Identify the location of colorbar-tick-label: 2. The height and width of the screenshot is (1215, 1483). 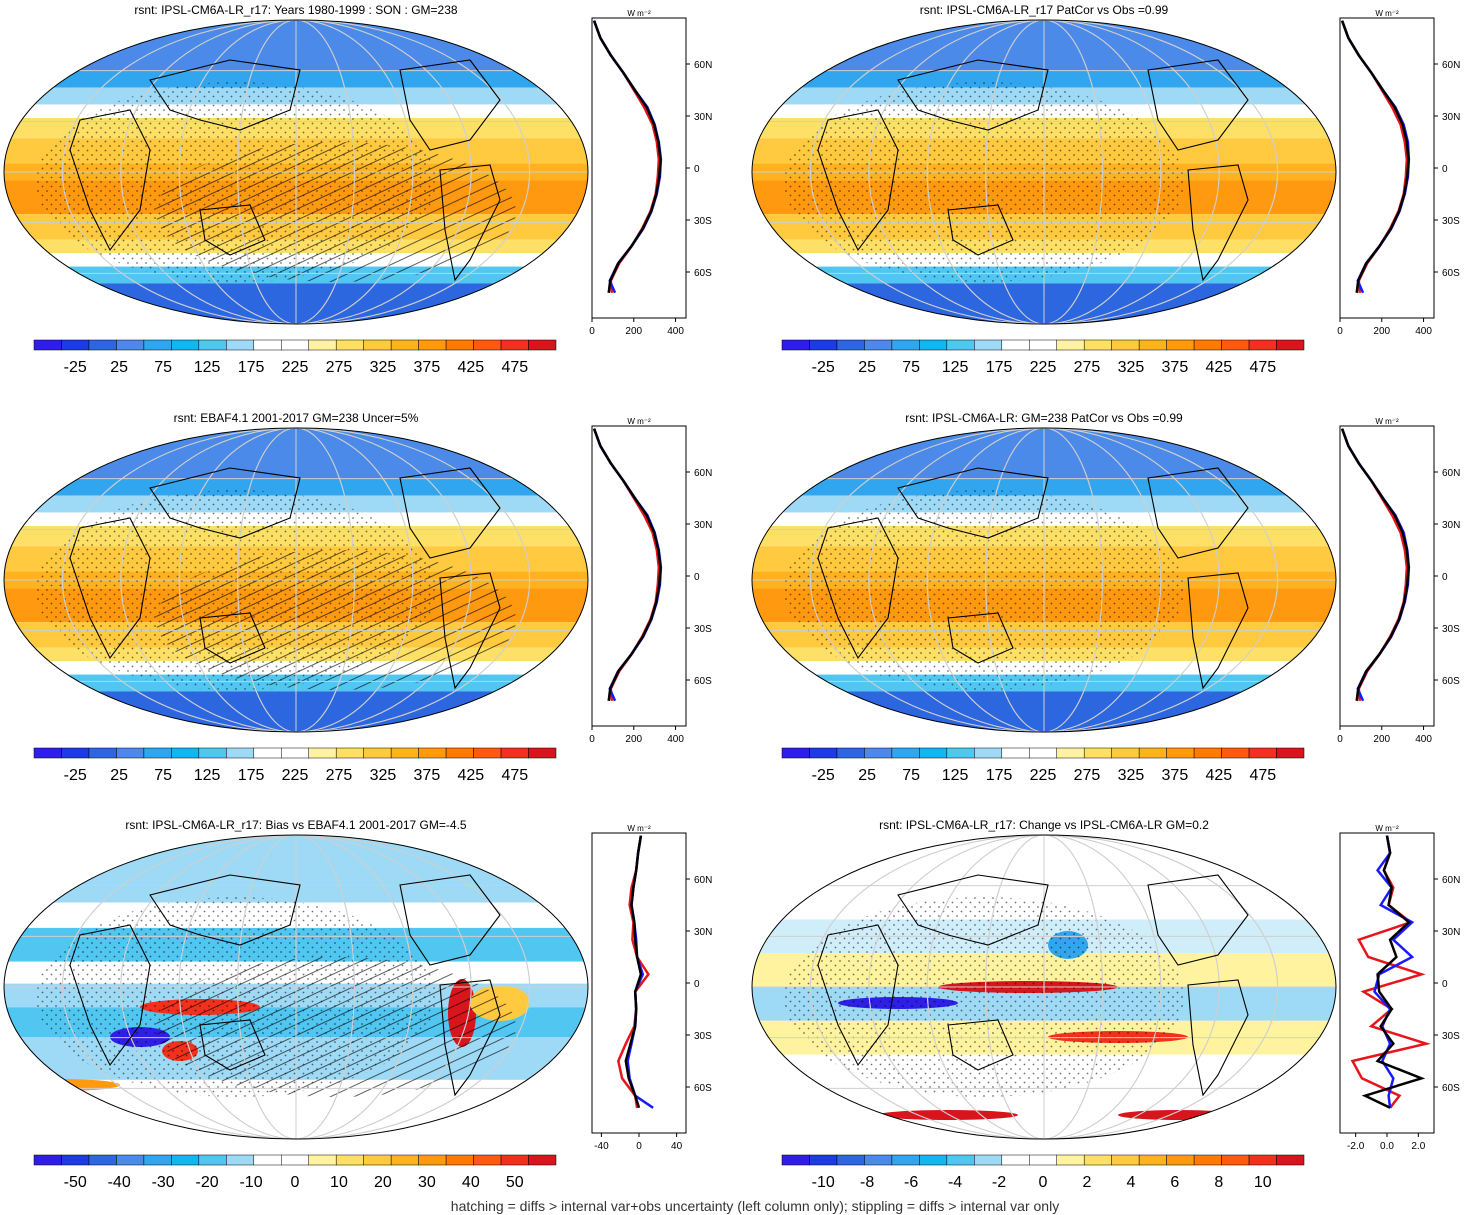
(1087, 1182).